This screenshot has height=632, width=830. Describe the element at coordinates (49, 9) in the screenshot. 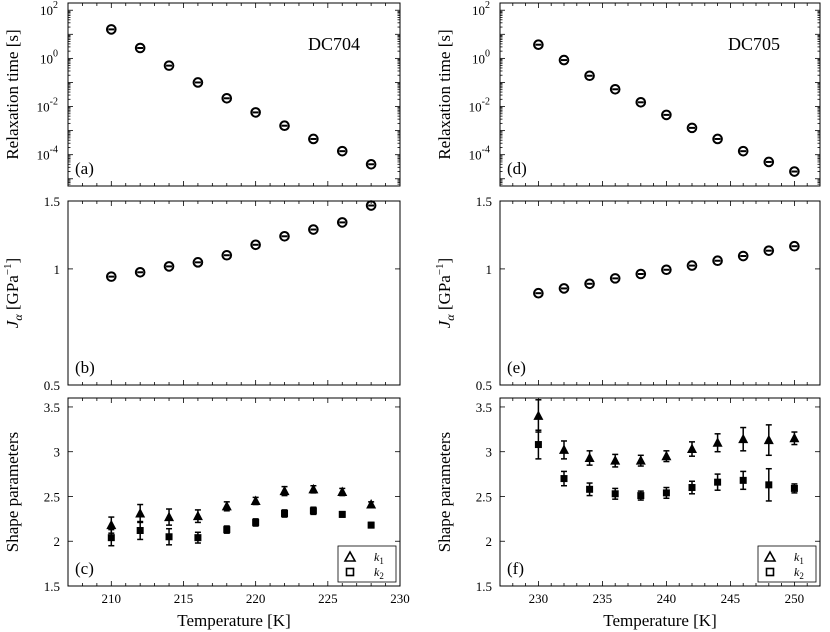

I see `y-tick-label: 10²` at that location.